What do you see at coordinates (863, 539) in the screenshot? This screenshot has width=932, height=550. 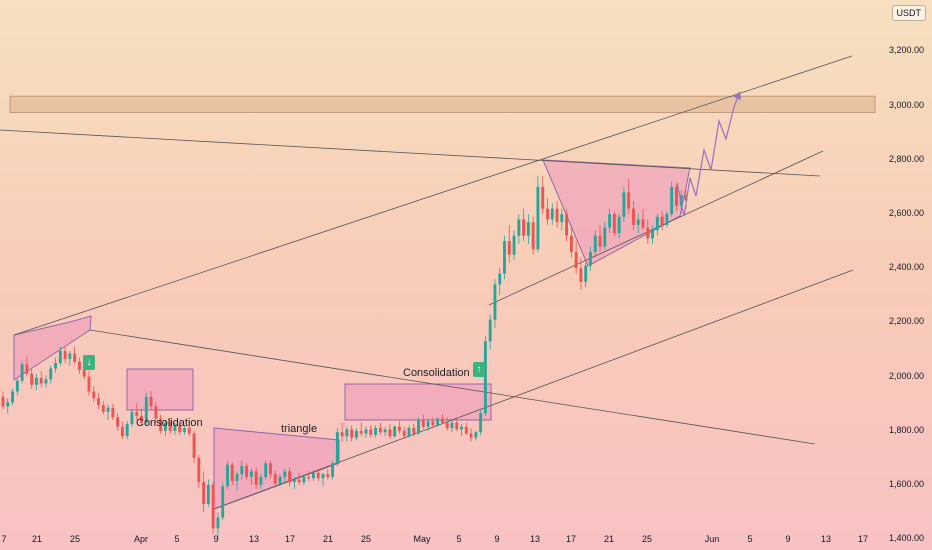 I see `x-tick-label: 17` at bounding box center [863, 539].